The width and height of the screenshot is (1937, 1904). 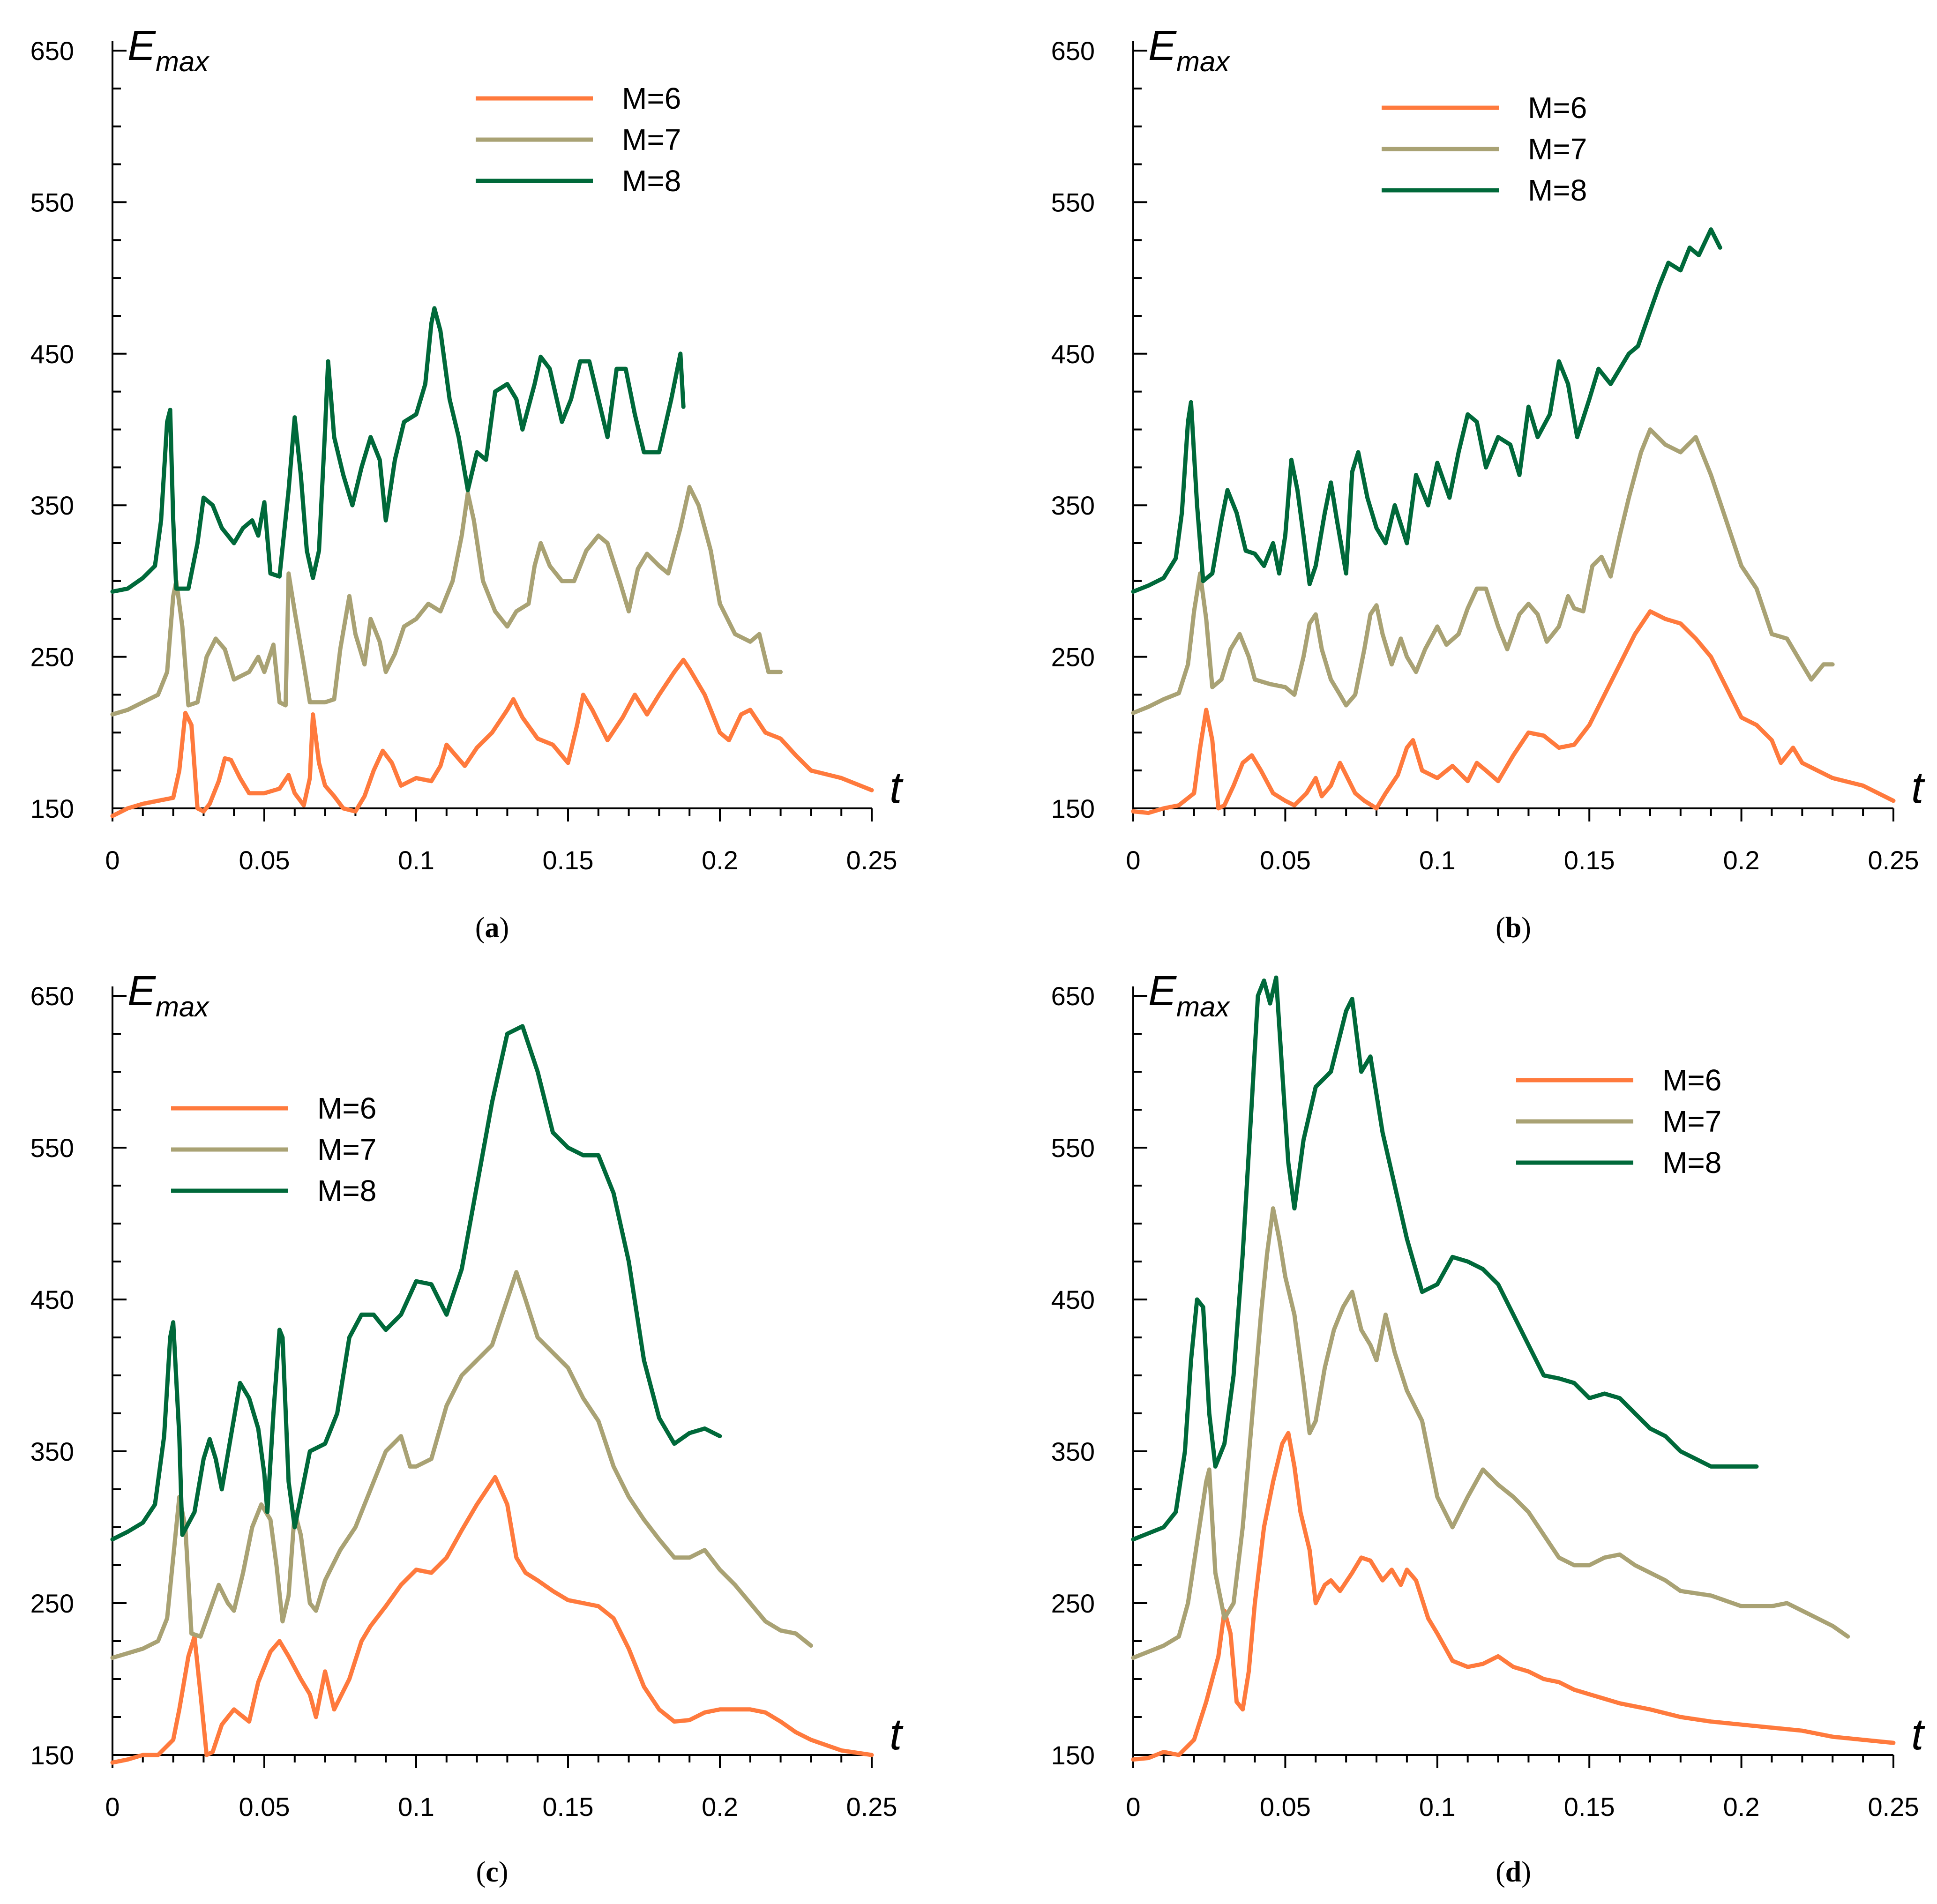 What do you see at coordinates (1513, 928) in the screenshot?
I see `panel-caption: (b)` at bounding box center [1513, 928].